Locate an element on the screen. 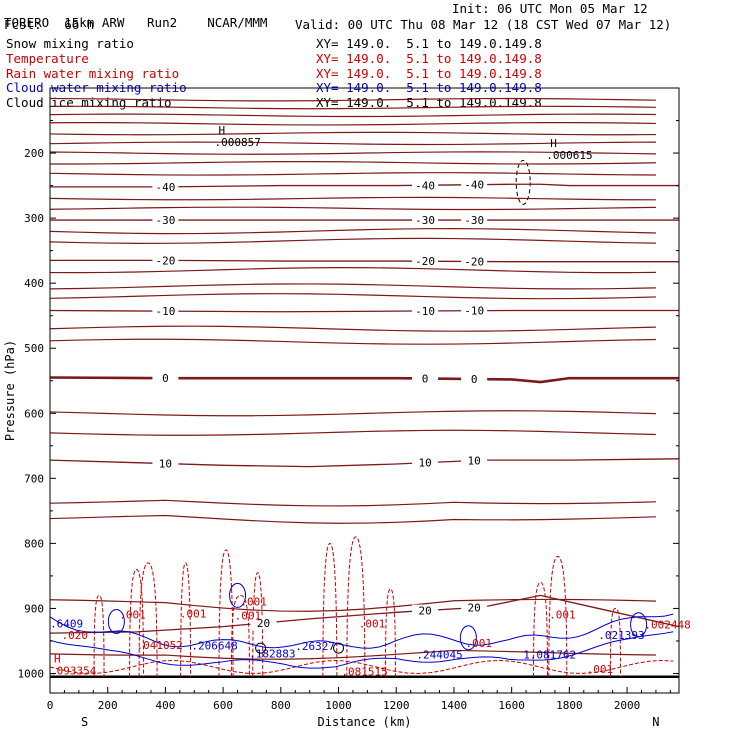 This screenshot has height=740, width=740. annotation-value: .244045 is located at coordinates (439, 655).